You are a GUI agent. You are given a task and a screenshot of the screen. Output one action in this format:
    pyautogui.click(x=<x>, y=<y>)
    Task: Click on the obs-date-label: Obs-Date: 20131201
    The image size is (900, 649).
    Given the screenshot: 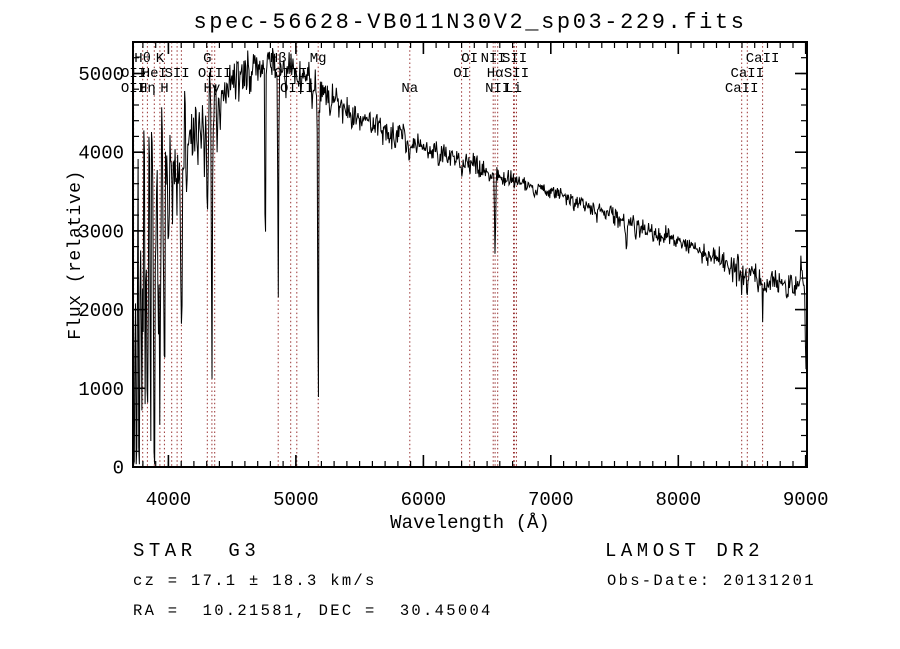 What is the action you would take?
    pyautogui.click(x=711, y=581)
    